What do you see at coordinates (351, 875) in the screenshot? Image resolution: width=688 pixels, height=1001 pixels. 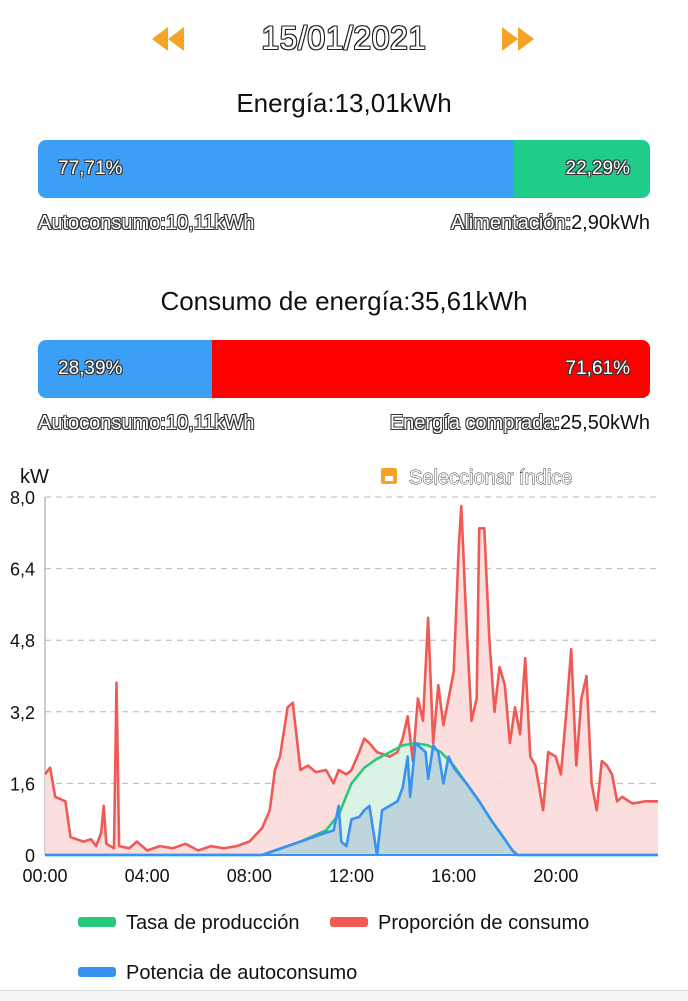 I see `x-tick-label: 12:00` at bounding box center [351, 875].